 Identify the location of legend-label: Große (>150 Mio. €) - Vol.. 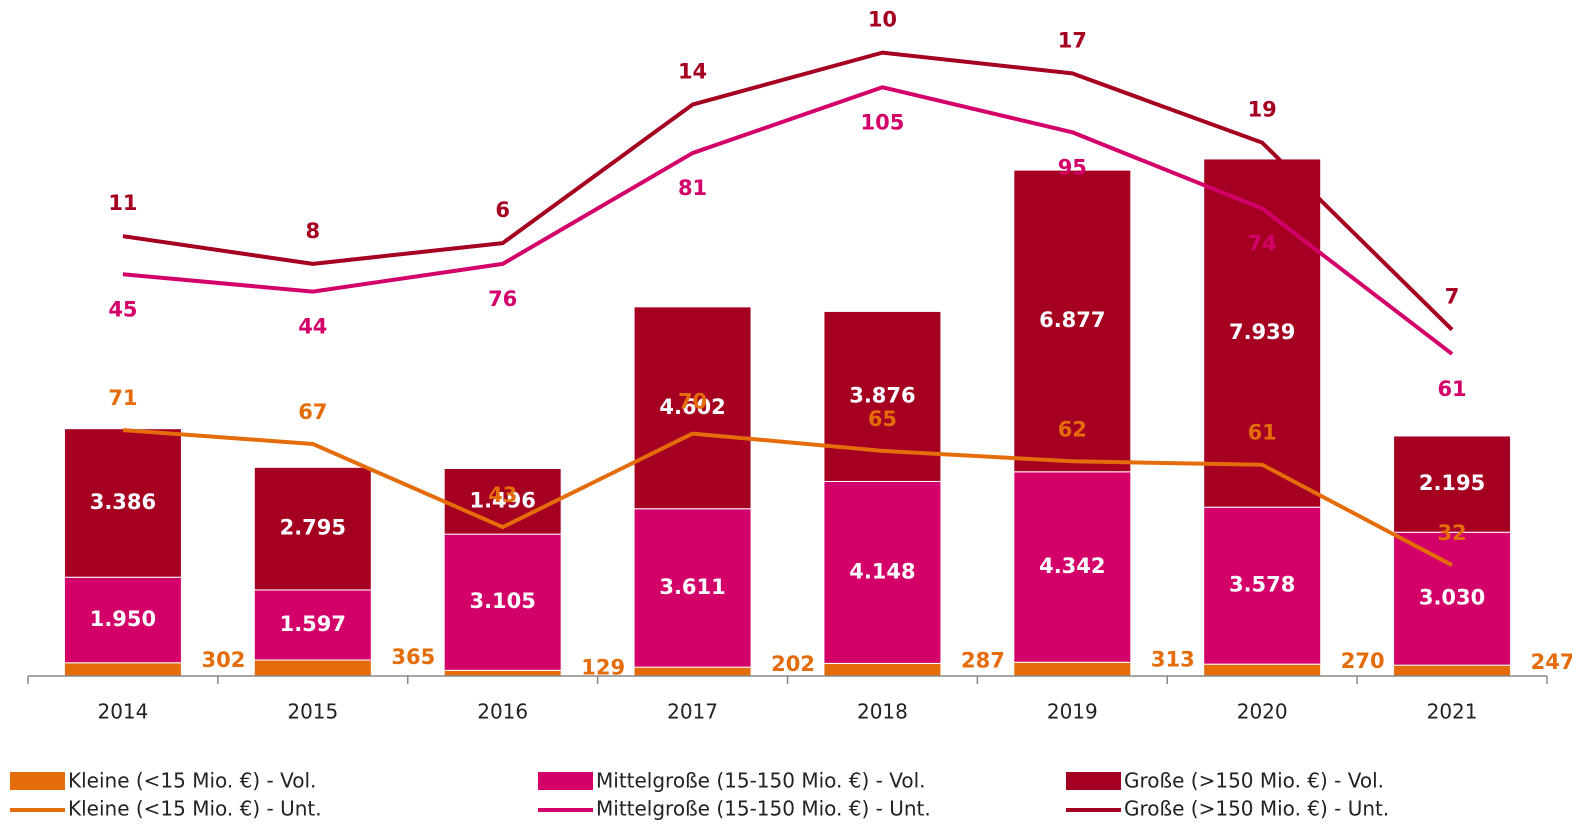
(1254, 781).